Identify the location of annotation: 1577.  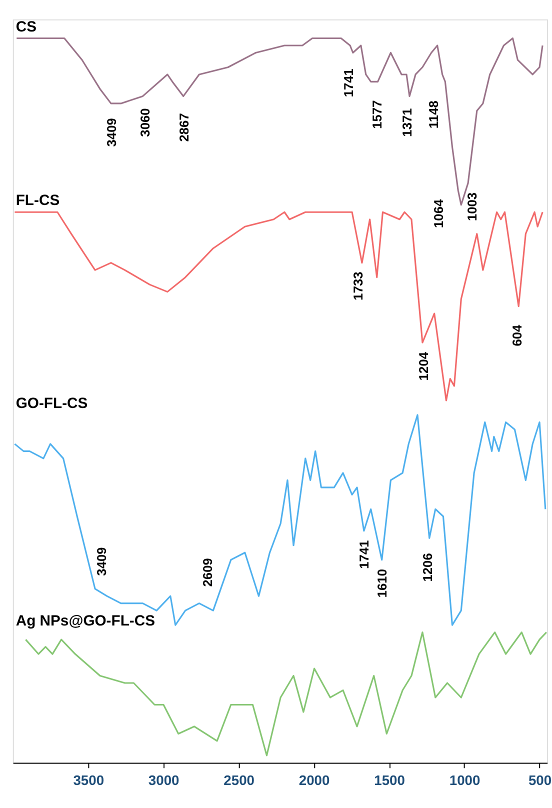
(377, 114).